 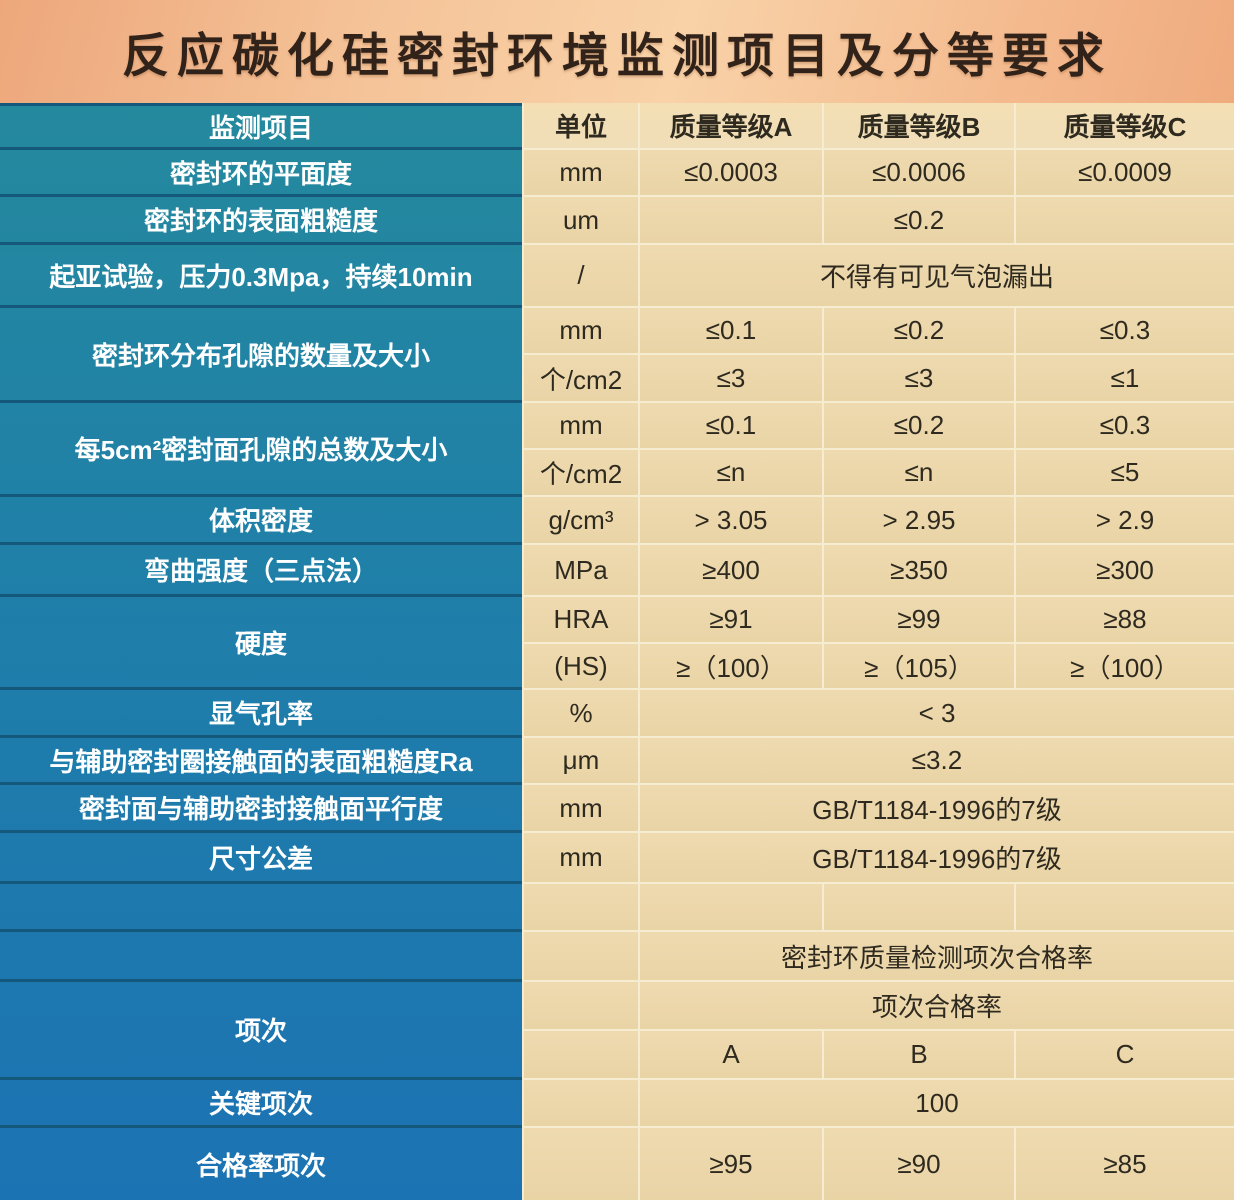 I want to click on pass-rate-item-cell: 合格率项次, so click(x=260, y=1165).